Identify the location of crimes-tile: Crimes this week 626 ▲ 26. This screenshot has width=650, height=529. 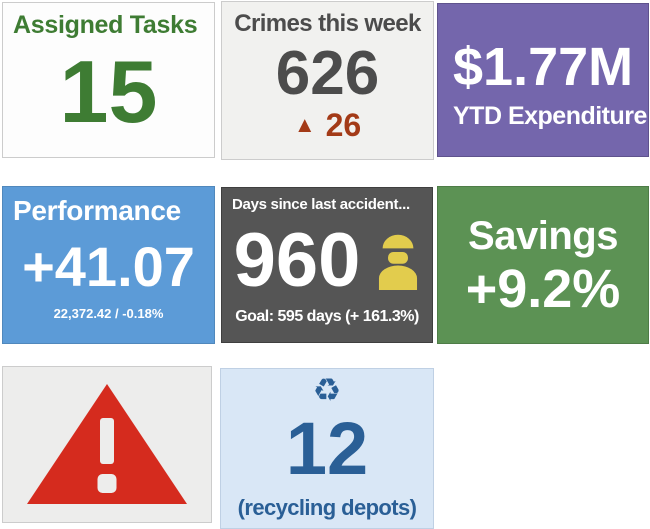
(327, 80).